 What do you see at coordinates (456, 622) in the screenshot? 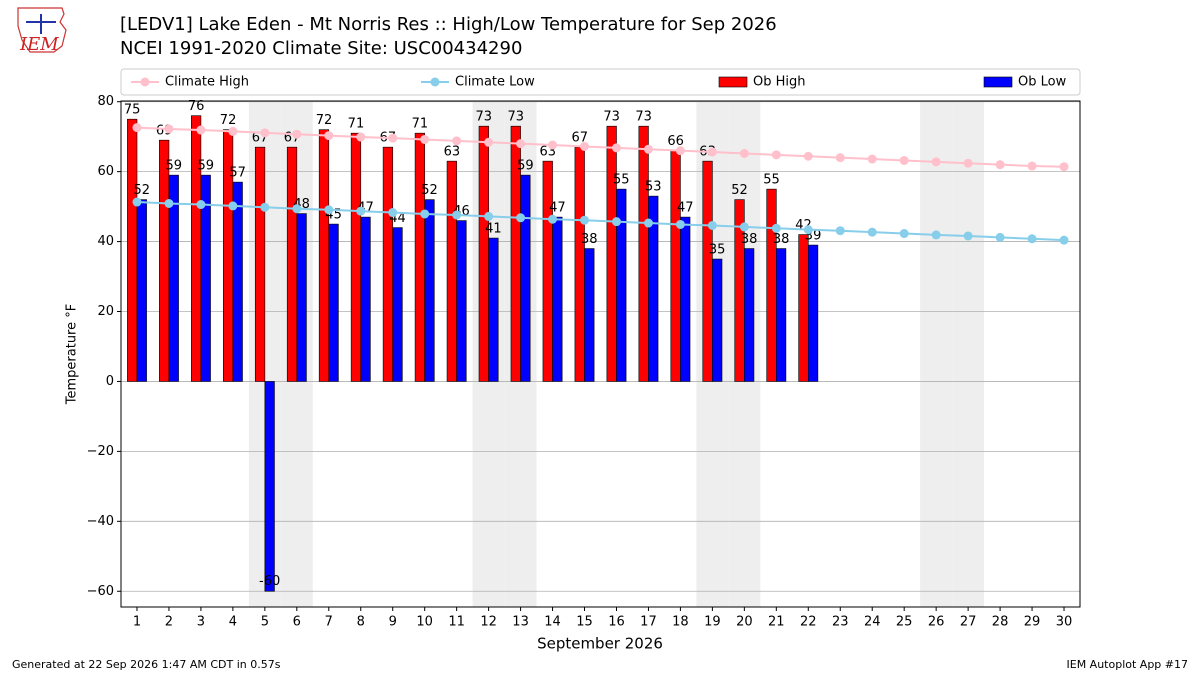
I see `x-tick-label: 11` at bounding box center [456, 622].